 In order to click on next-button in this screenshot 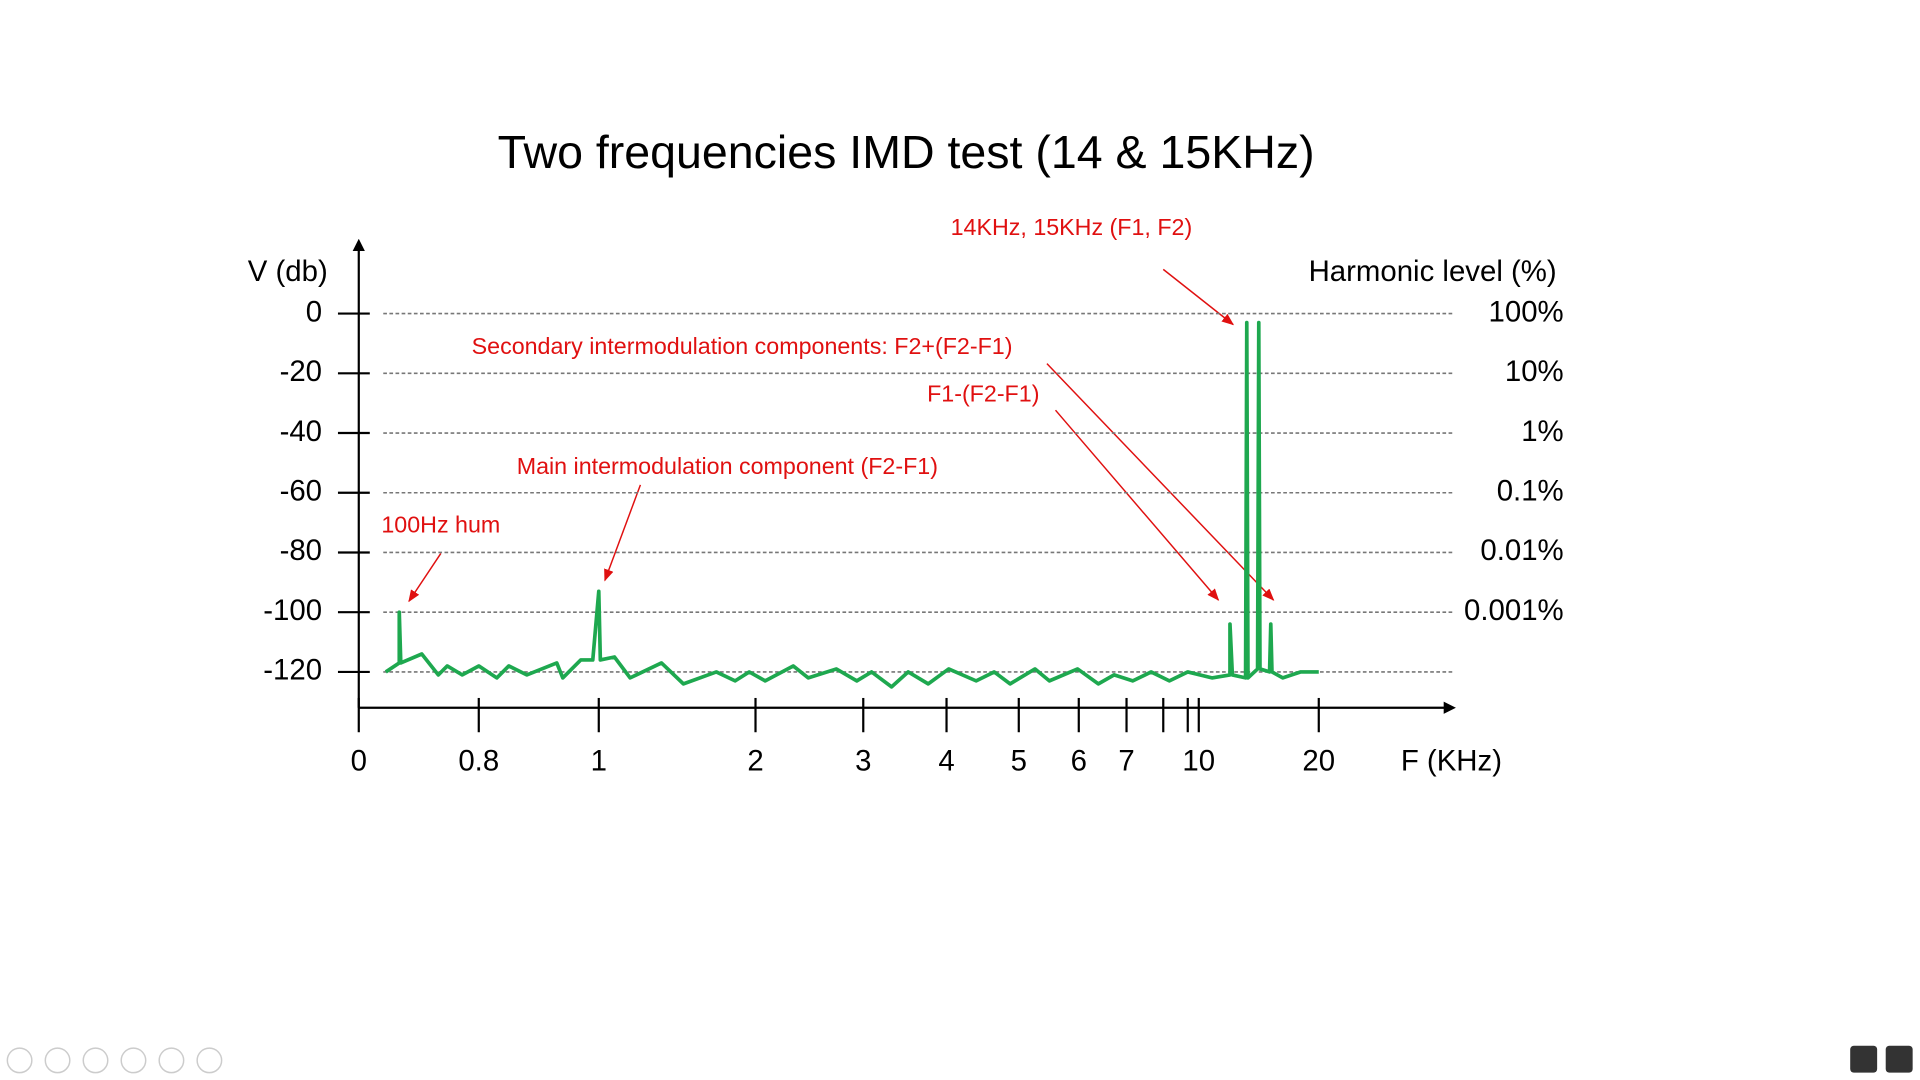, I will do `click(57, 1060)`.